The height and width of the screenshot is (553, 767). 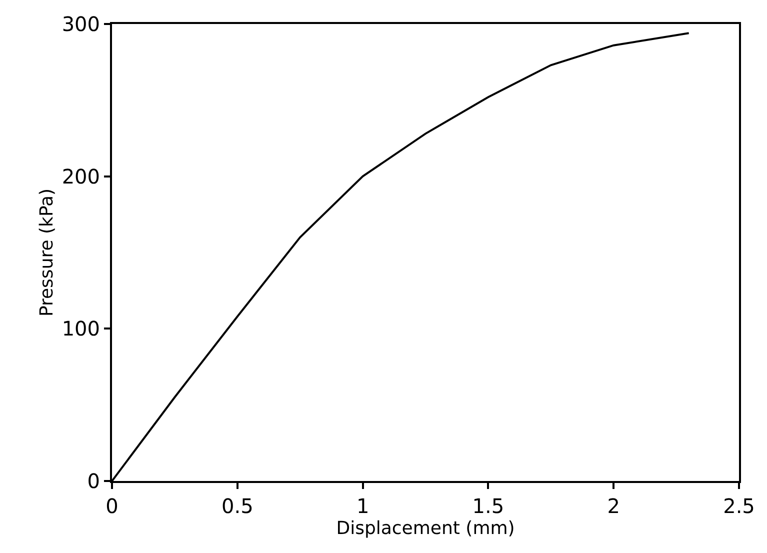 What do you see at coordinates (81, 328) in the screenshot?
I see `y-tick-label: 100` at bounding box center [81, 328].